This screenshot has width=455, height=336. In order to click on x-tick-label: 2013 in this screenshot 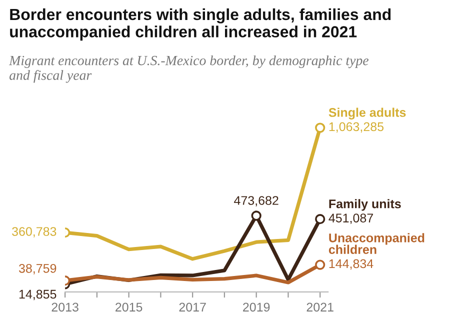, I will do `click(65, 307)`.